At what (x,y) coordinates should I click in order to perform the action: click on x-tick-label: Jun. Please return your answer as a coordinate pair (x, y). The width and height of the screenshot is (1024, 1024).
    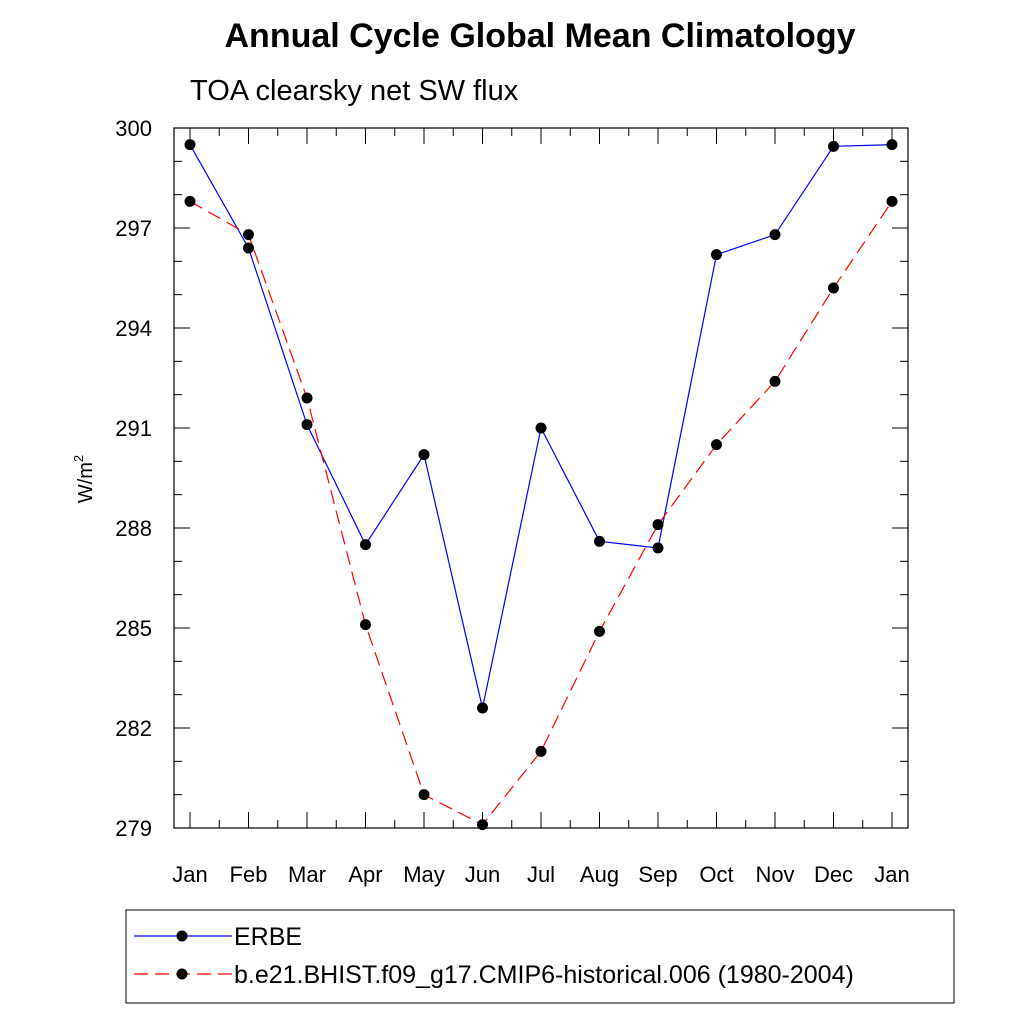
    Looking at the image, I should click on (482, 874).